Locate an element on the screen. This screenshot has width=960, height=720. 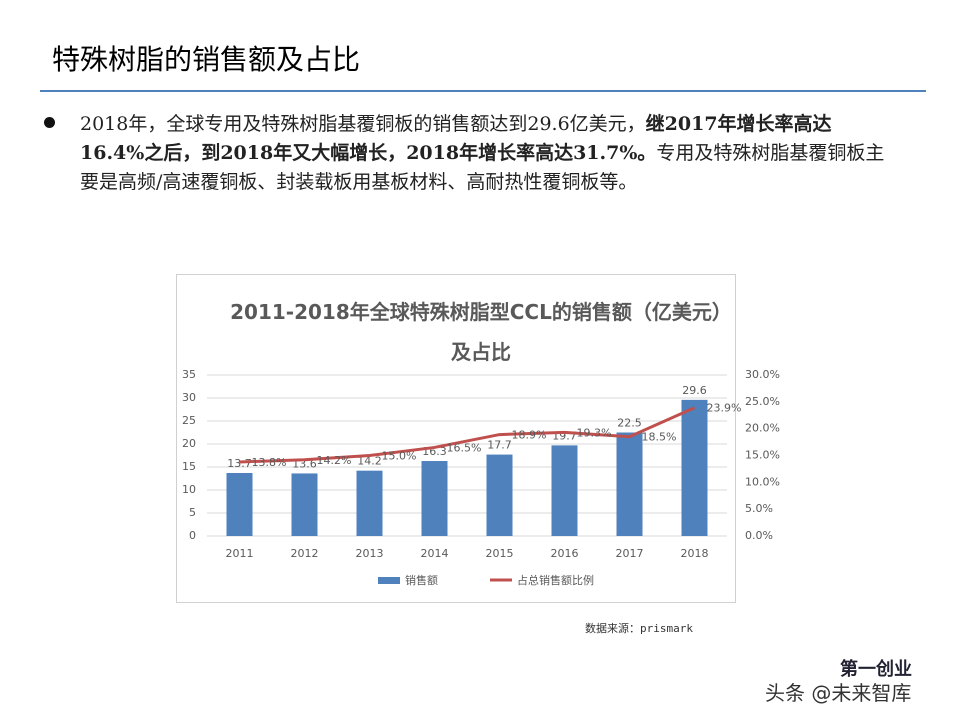
line-value-label: 23.9% is located at coordinates (724, 408).